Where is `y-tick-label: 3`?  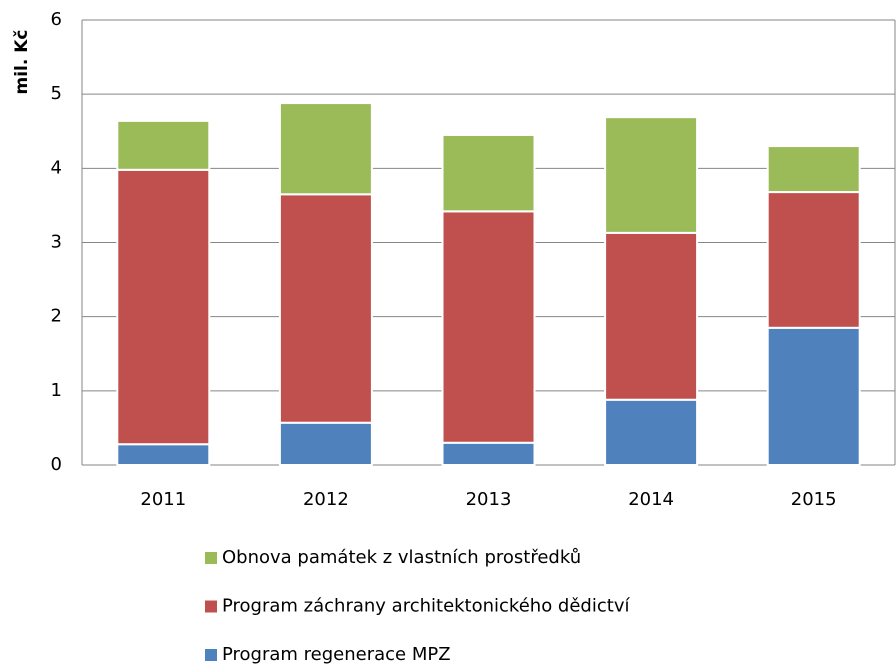
y-tick-label: 3 is located at coordinates (56, 242).